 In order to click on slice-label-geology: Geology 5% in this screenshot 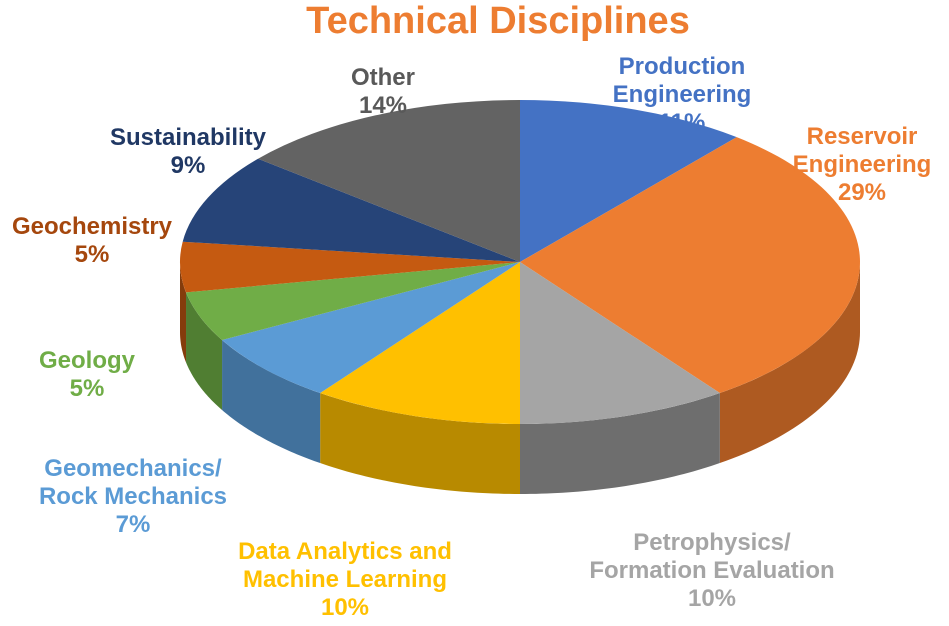, I will do `click(87, 374)`.